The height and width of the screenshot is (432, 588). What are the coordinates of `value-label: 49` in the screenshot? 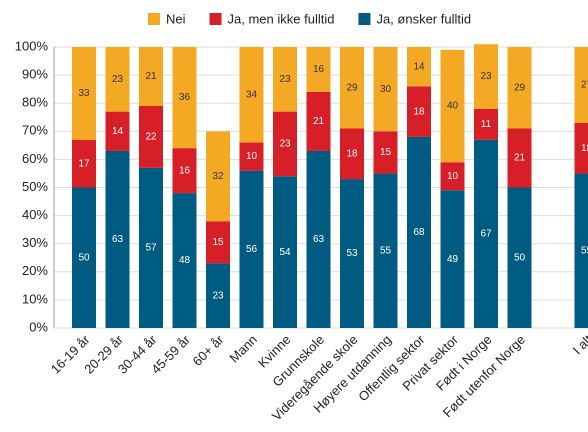 It's located at (453, 259).